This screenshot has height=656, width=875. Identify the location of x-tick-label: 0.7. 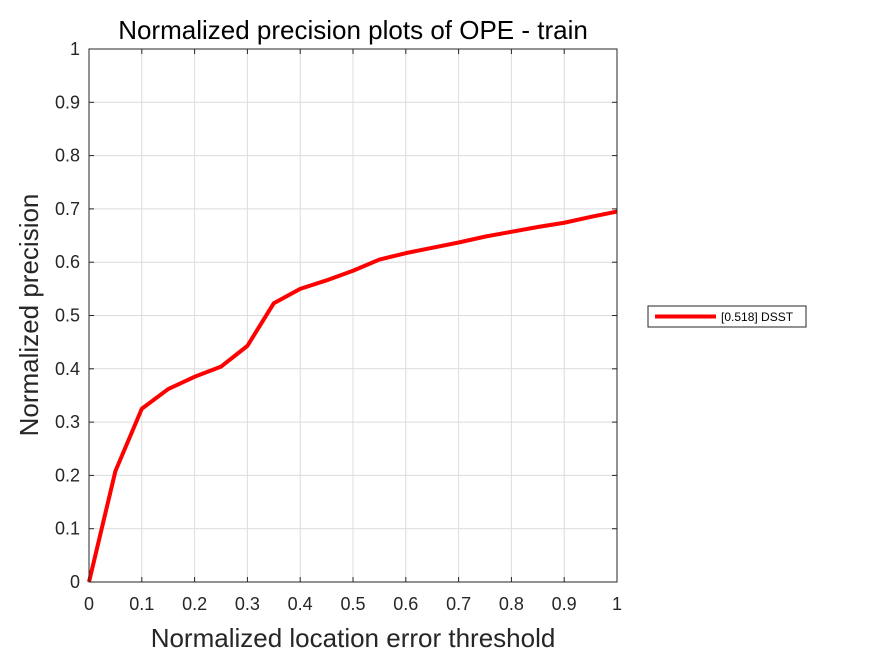
(458, 604).